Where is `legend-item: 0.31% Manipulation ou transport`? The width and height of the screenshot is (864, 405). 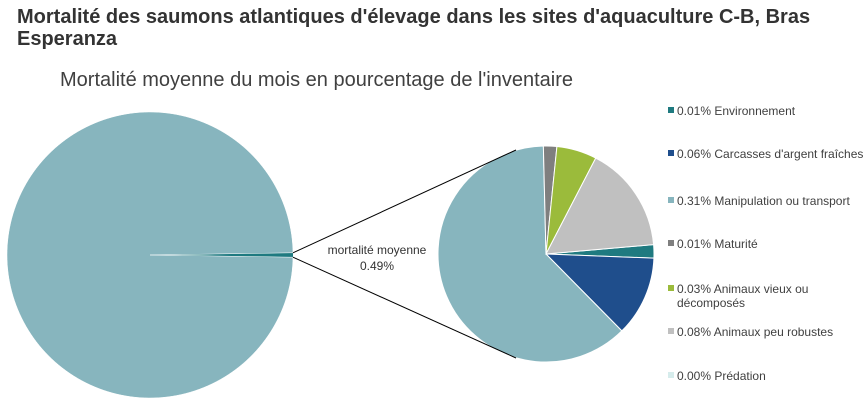
legend-item: 0.31% Manipulation ou transport is located at coordinates (766, 201).